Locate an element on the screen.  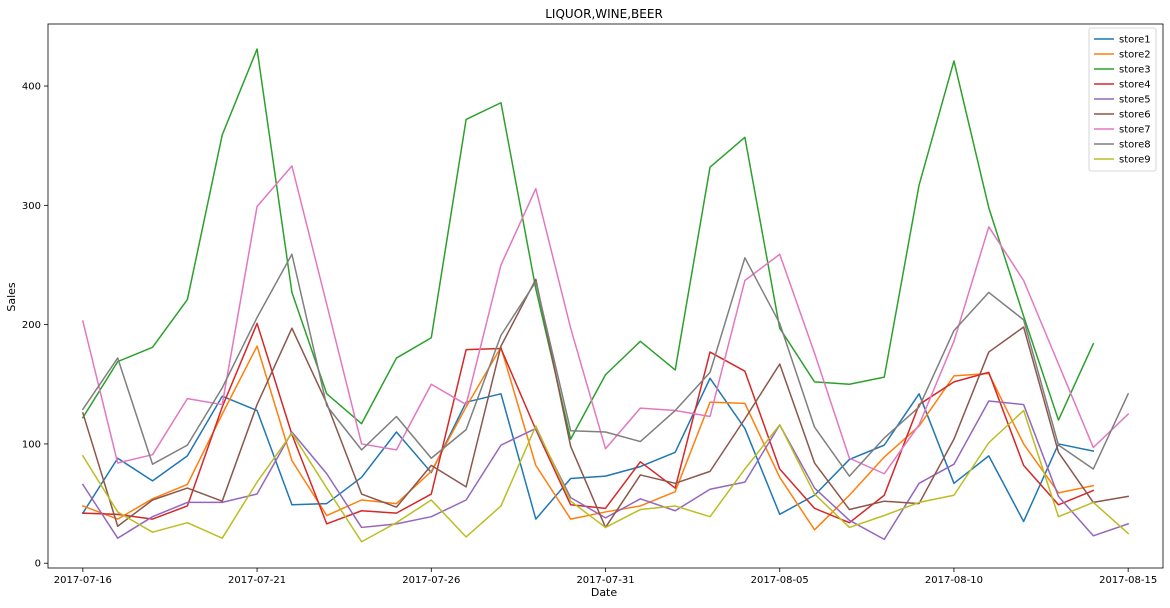
x-tick-label: 2017-07-16 is located at coordinates (83, 580).